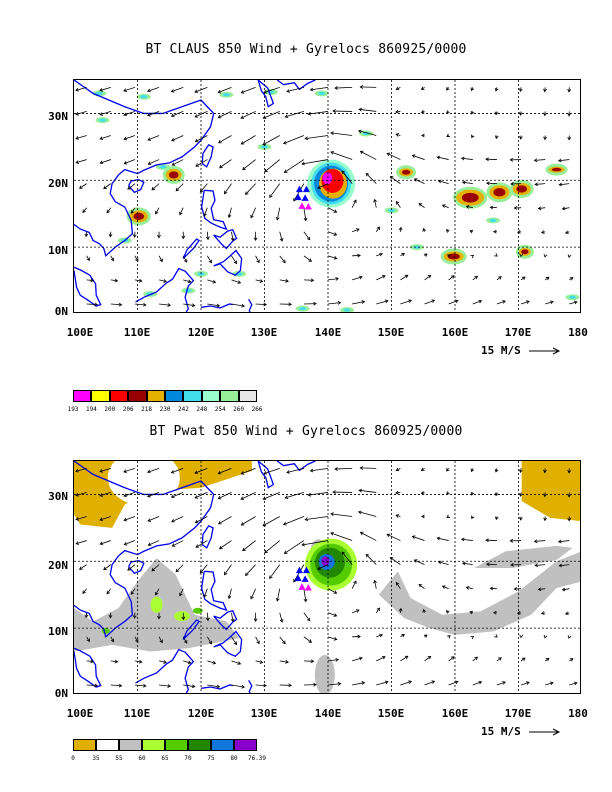 This screenshot has width=612, height=792. What do you see at coordinates (522, 731) in the screenshot?
I see `p2-reference-vector: 15 M/S` at bounding box center [522, 731].